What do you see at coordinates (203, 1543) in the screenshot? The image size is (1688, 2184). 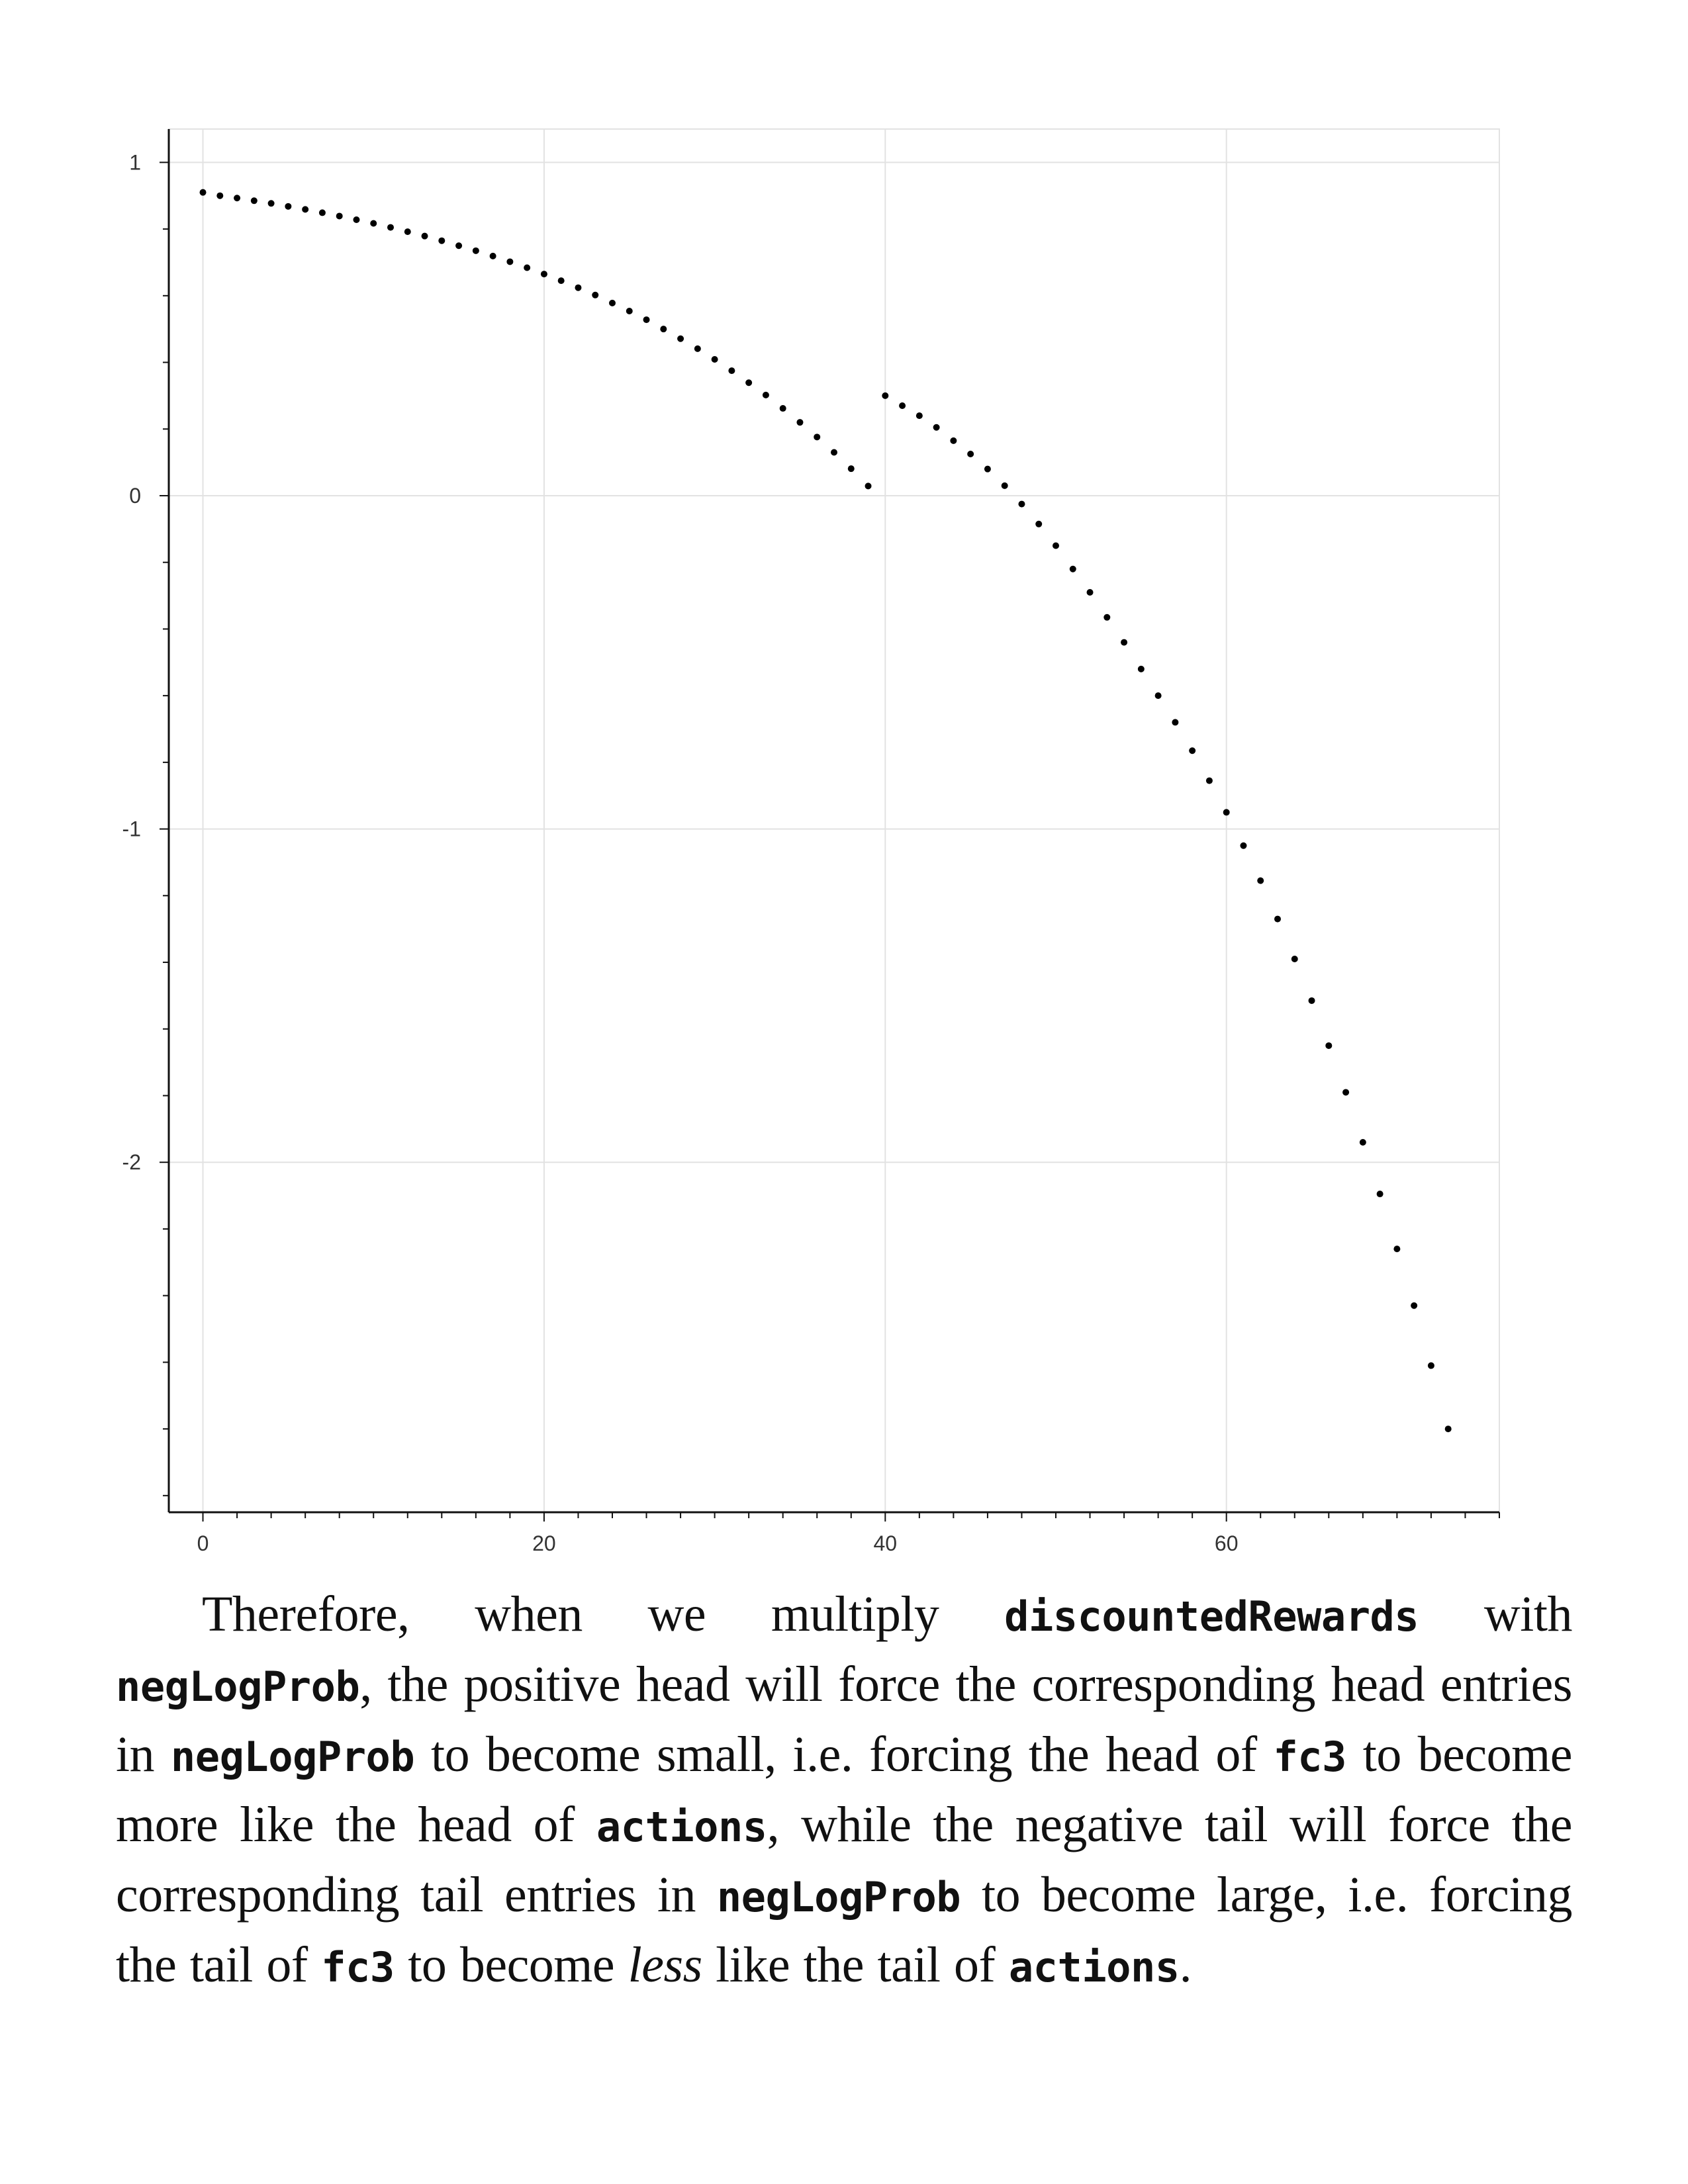 I see `x-tick-label: 0` at bounding box center [203, 1543].